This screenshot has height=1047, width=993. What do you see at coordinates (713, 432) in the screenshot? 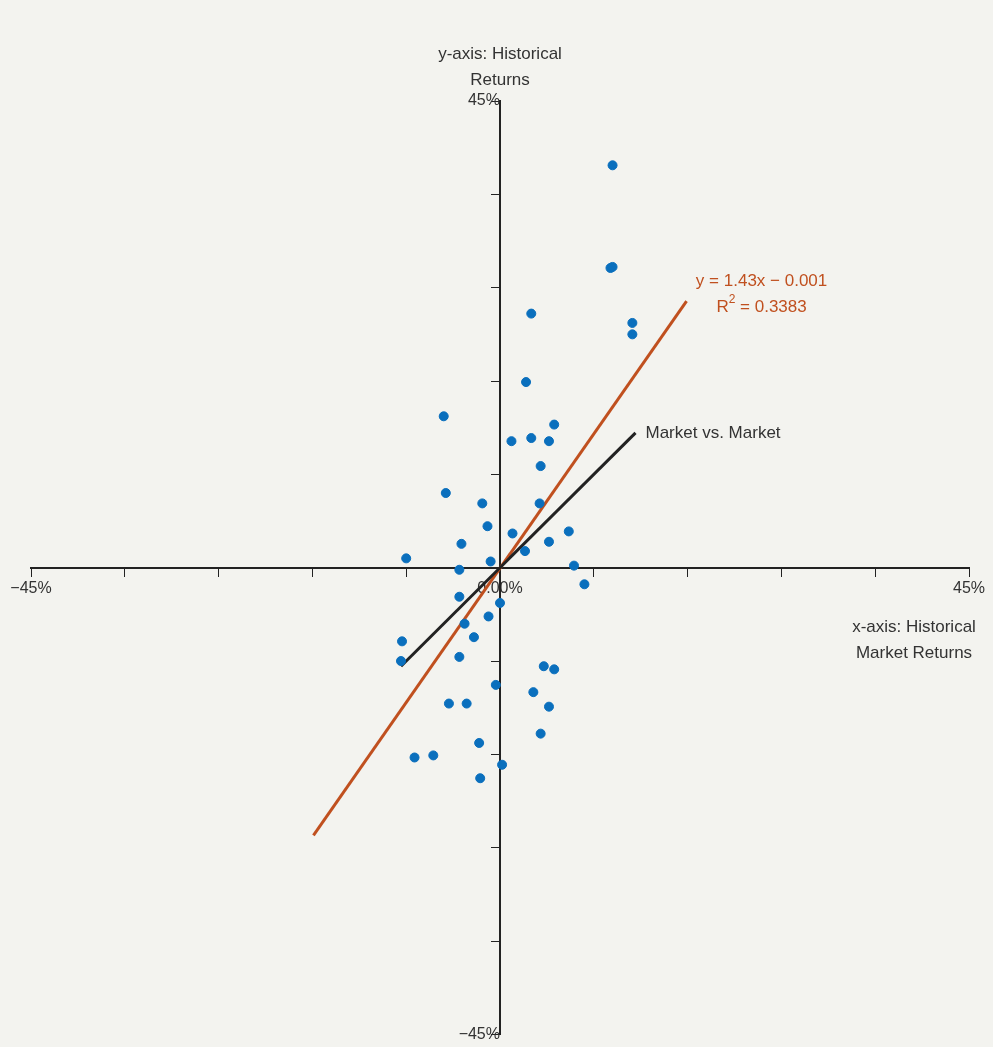
I see `series-label: Market vs. Market` at bounding box center [713, 432].